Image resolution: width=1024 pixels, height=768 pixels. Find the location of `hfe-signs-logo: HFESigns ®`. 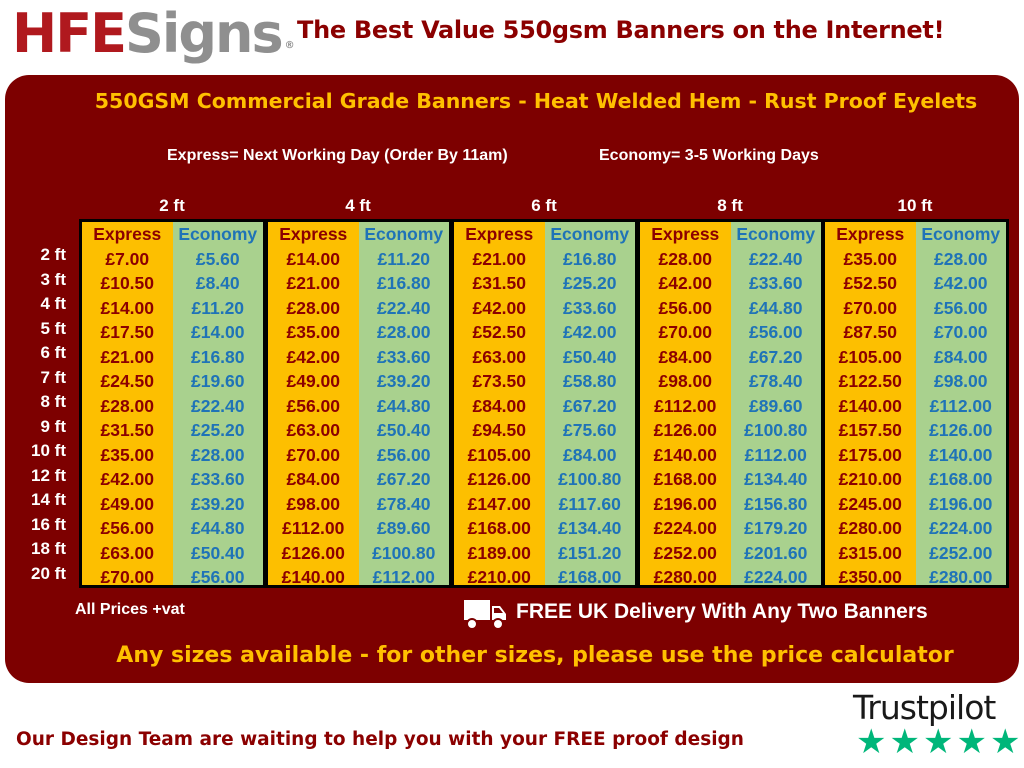

hfe-signs-logo: HFESigns ® is located at coordinates (153, 34).